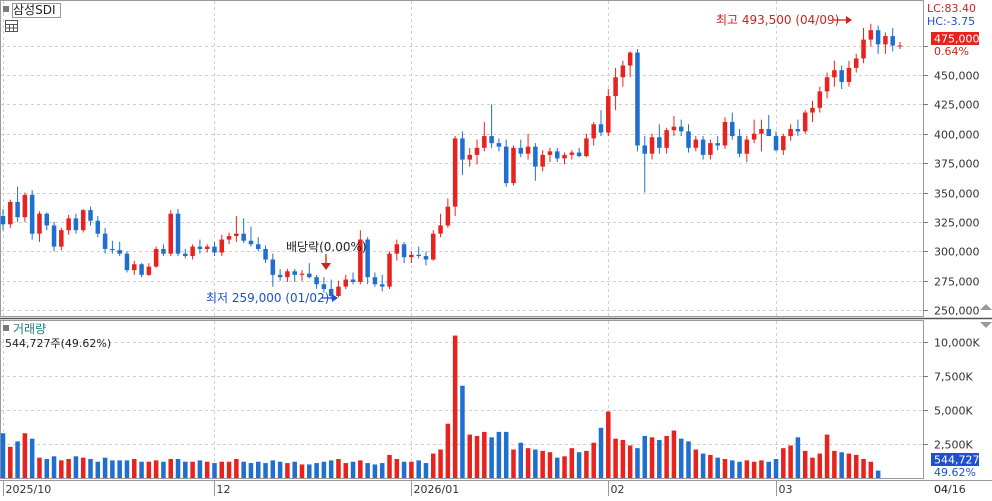  Describe the element at coordinates (11, 26) in the screenshot. I see `table-icon` at that location.